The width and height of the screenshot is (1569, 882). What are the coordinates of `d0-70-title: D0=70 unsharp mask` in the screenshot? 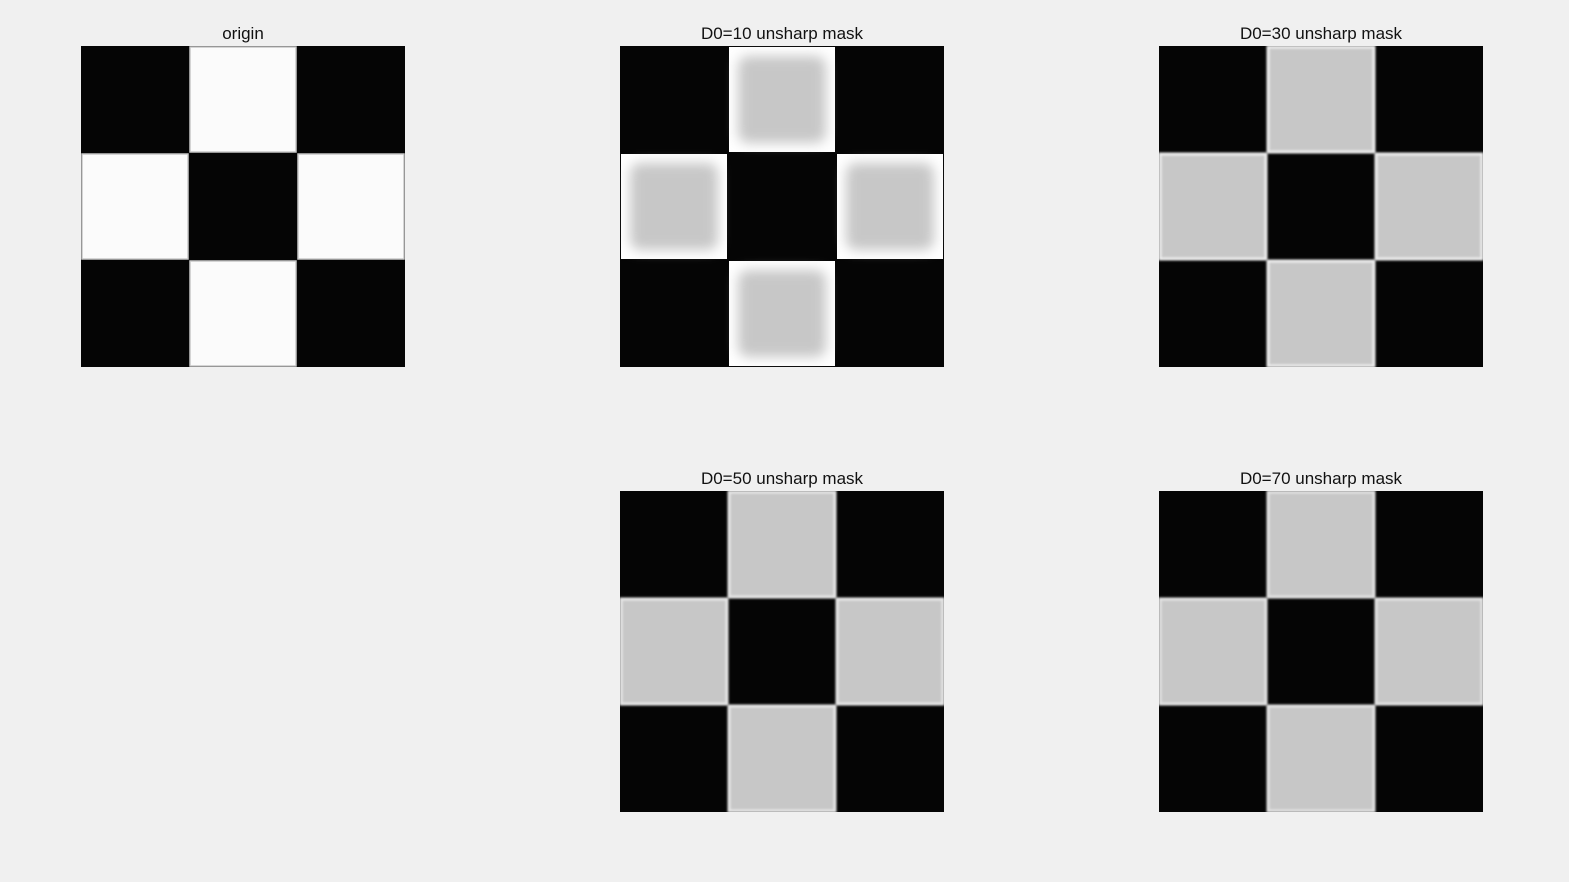 It's located at (1321, 478).